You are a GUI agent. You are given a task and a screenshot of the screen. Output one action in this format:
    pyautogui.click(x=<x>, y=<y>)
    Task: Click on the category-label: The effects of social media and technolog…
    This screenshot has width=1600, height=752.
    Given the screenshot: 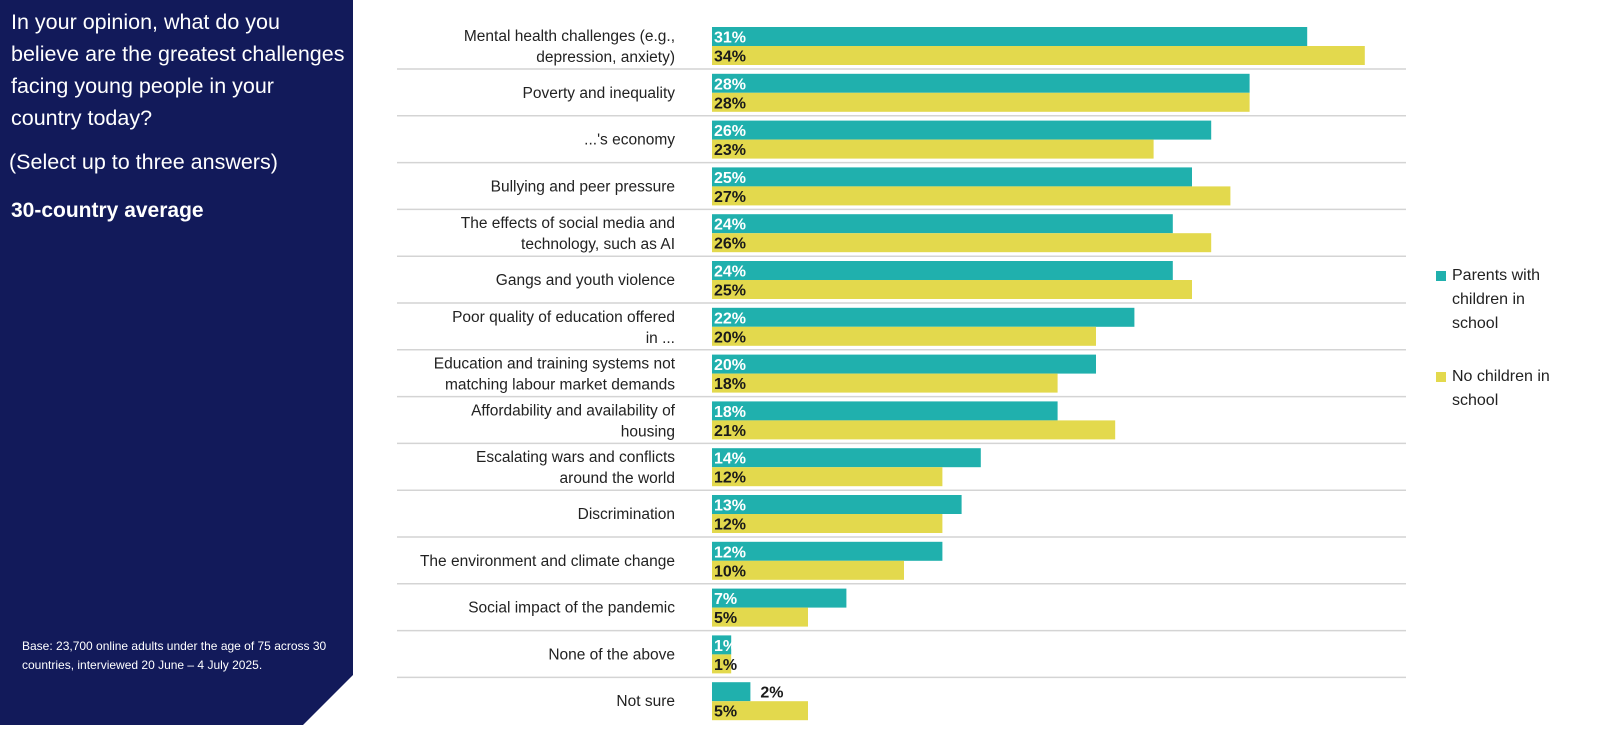 What is the action you would take?
    pyautogui.click(x=568, y=234)
    